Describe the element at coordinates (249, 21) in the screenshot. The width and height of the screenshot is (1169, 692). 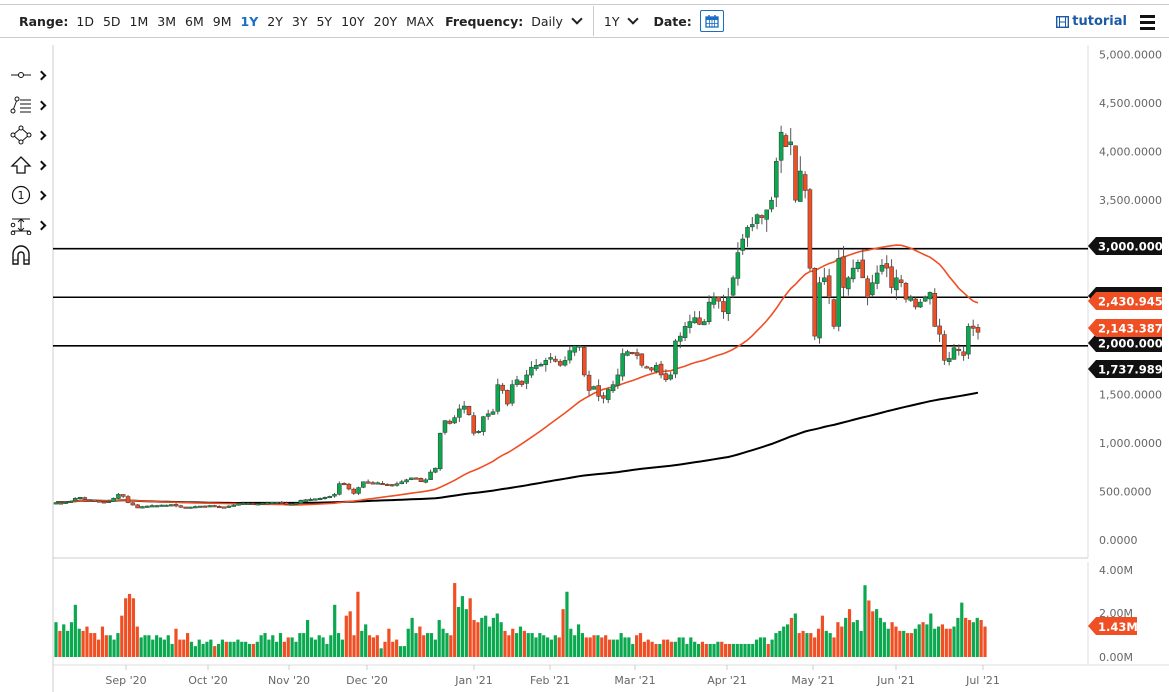
I see `range-1y: 1Y` at that location.